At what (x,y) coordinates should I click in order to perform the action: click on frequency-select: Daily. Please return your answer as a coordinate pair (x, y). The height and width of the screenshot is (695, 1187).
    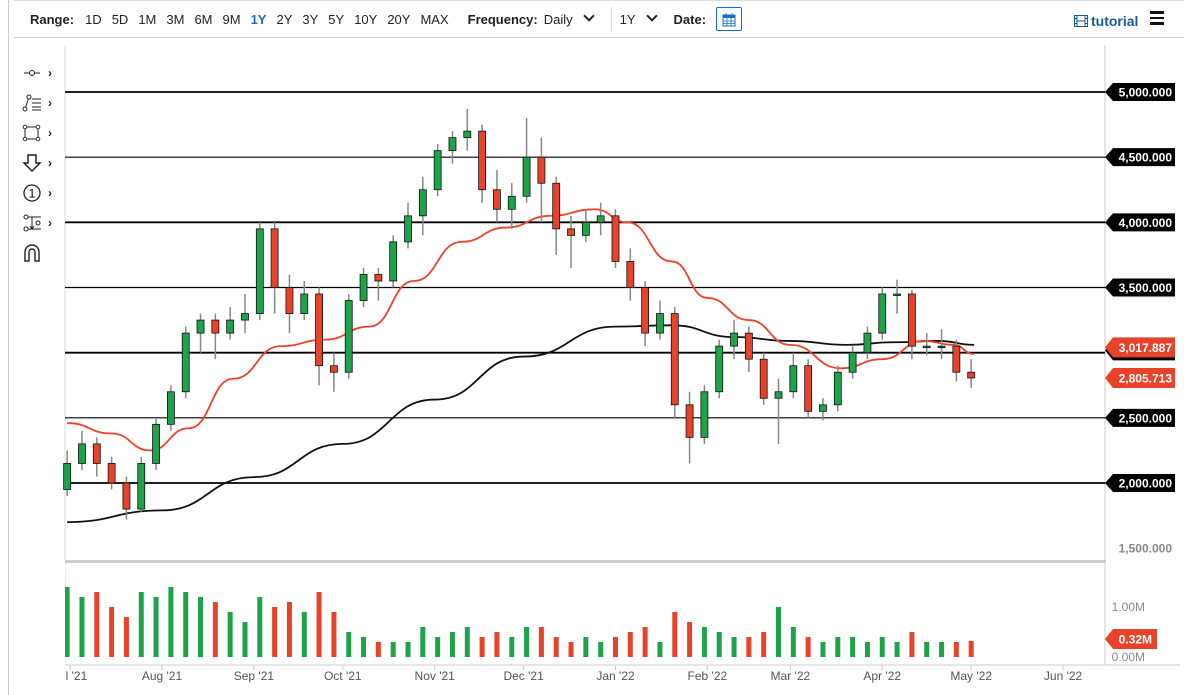
    Looking at the image, I should click on (573, 18).